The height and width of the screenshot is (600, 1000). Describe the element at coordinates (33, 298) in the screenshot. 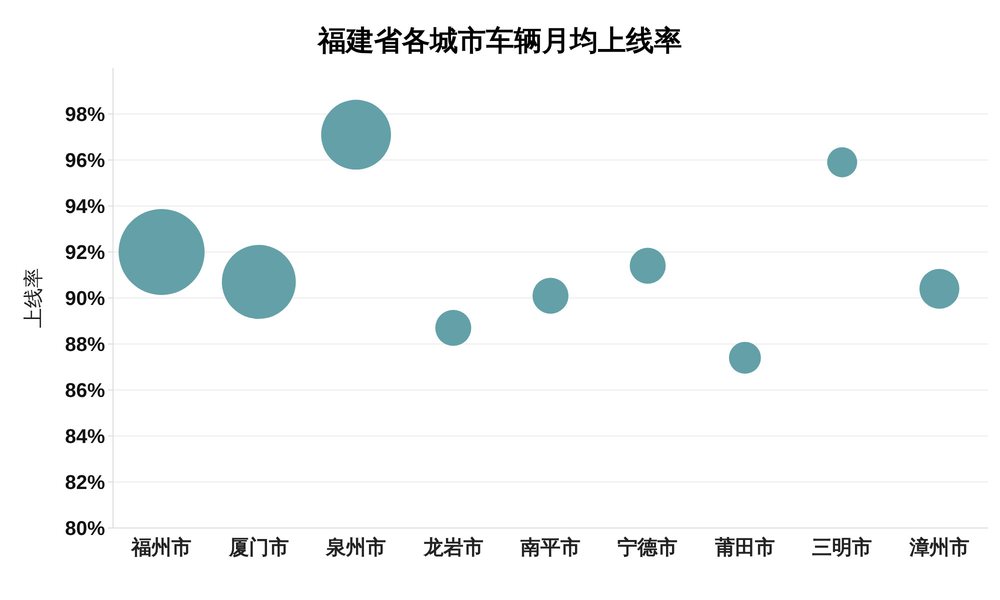

I see `y-axis-title: 上线率` at that location.